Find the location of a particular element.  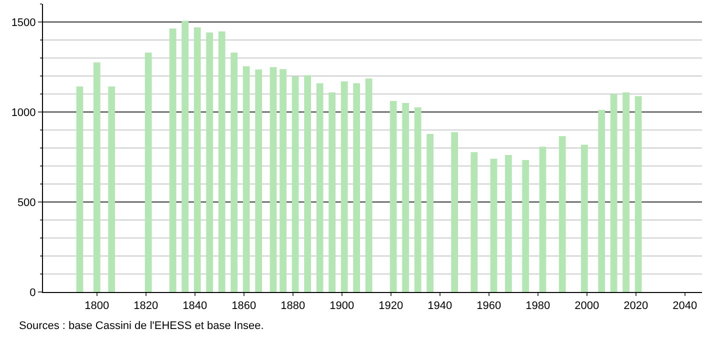

x-tick-label: 2020 is located at coordinates (636, 306).